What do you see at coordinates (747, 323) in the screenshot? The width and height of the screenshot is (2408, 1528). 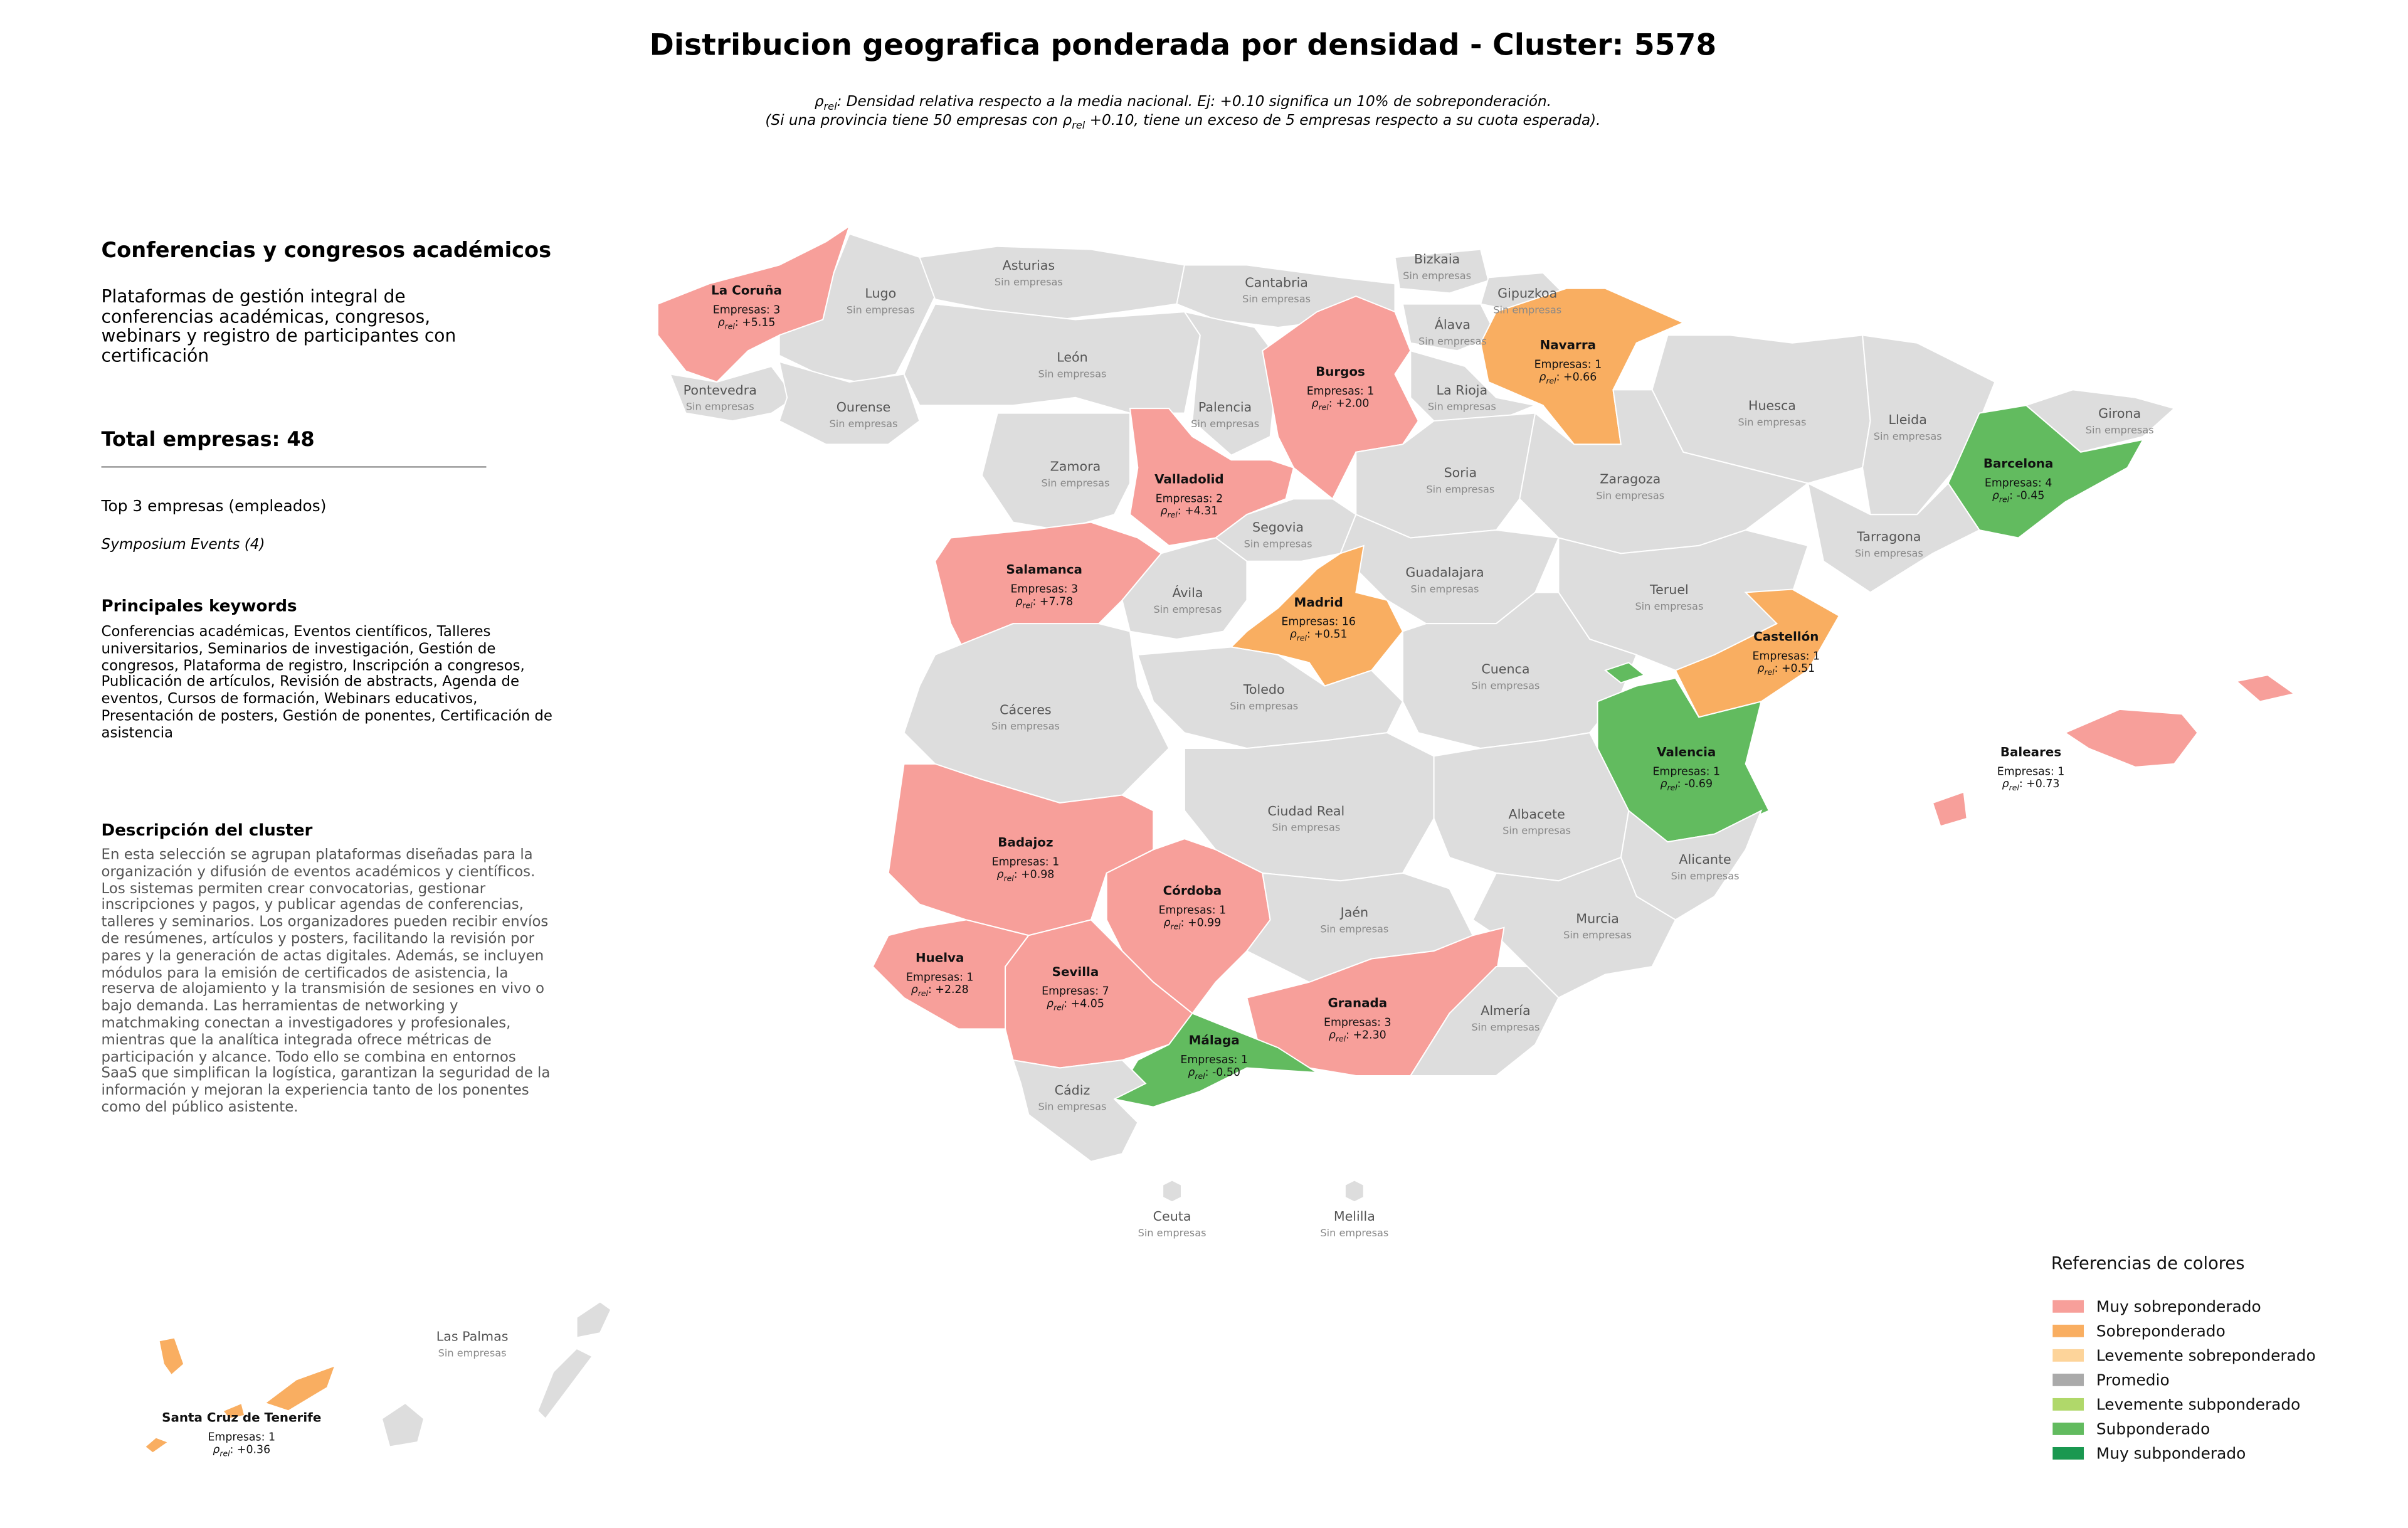 I see `province-rho: ρrel: +5.15` at bounding box center [747, 323].